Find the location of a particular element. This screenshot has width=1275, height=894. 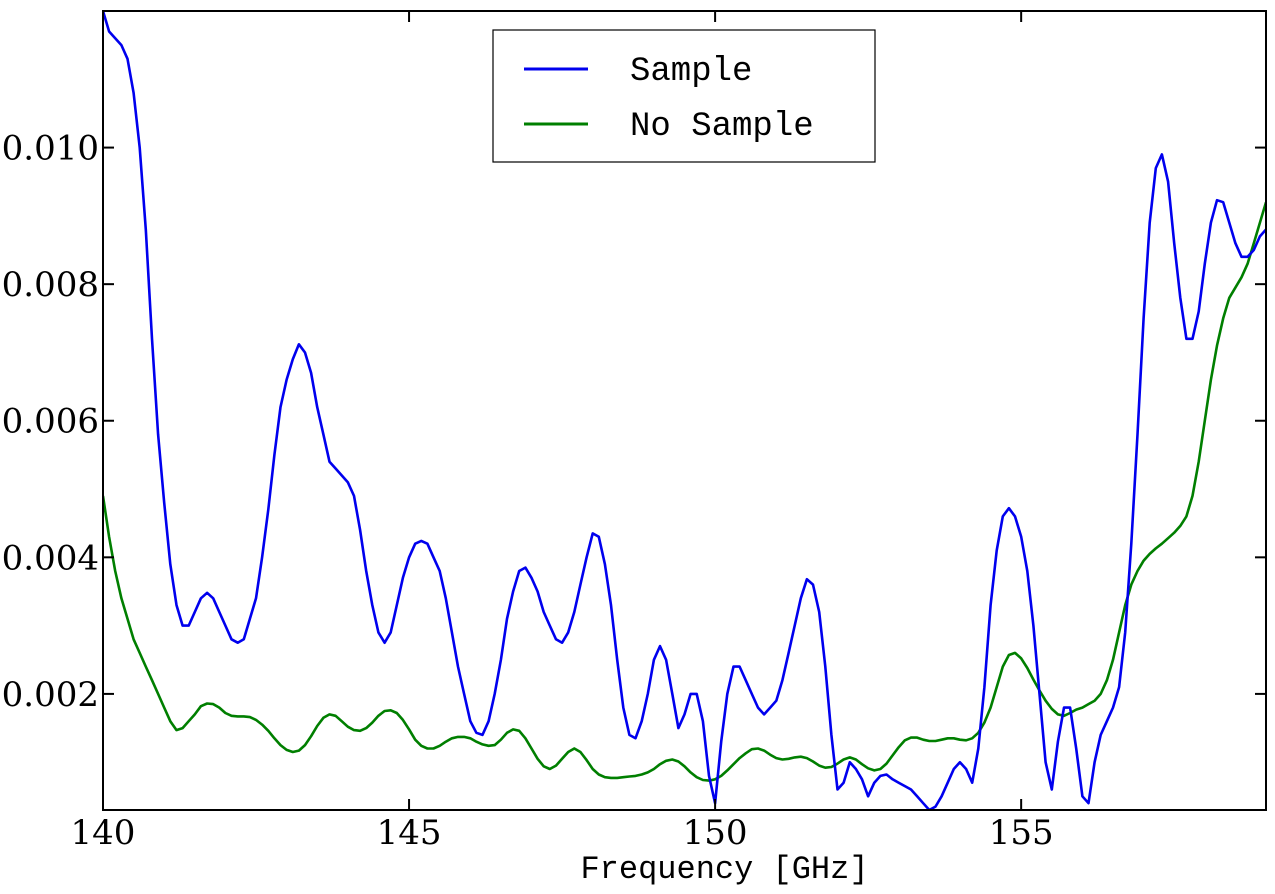

y-tick-label: 0.004 is located at coordinates (50, 558).